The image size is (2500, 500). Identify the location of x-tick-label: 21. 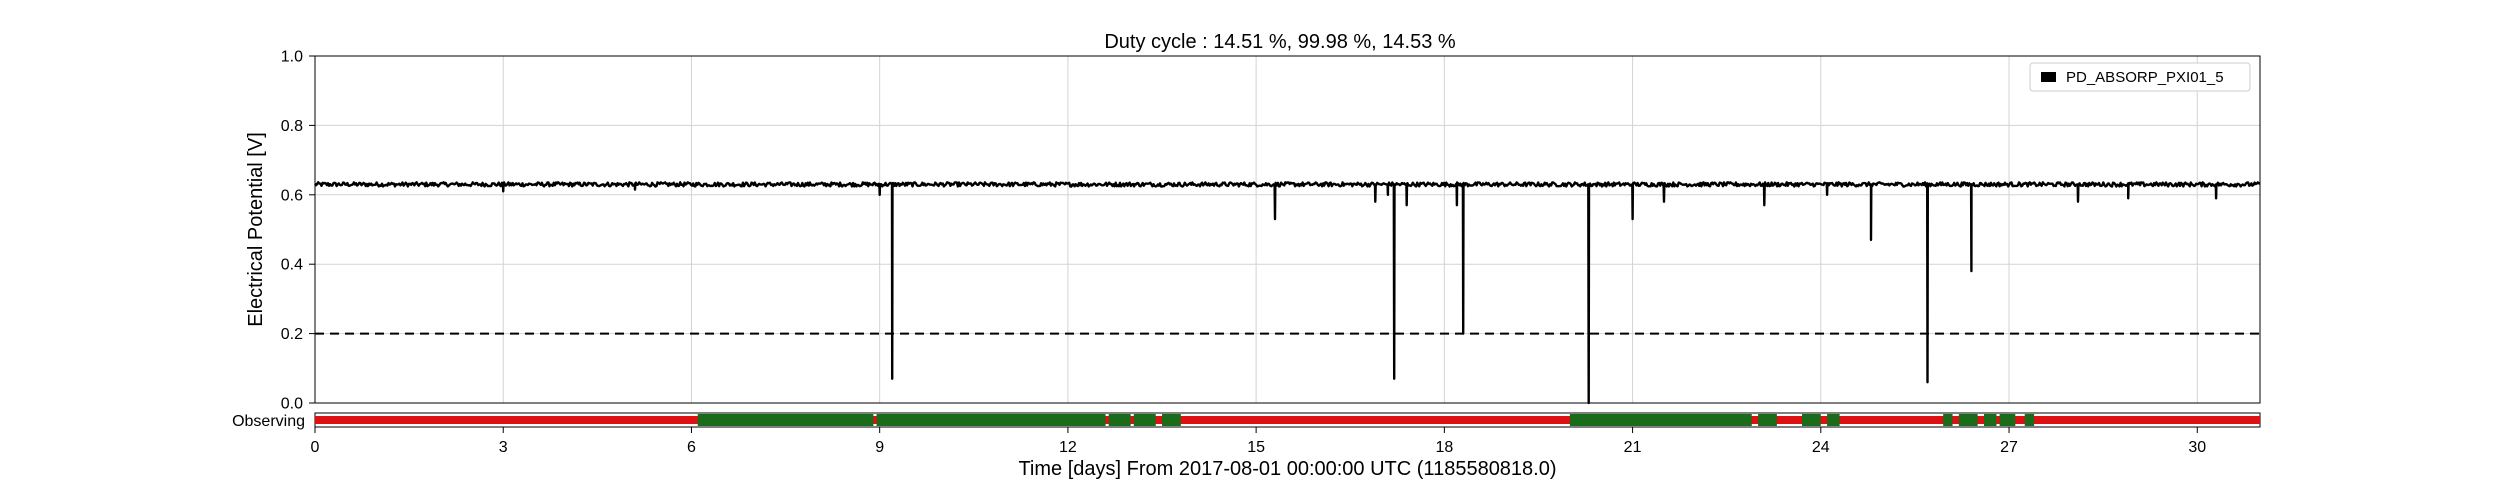
(1633, 447).